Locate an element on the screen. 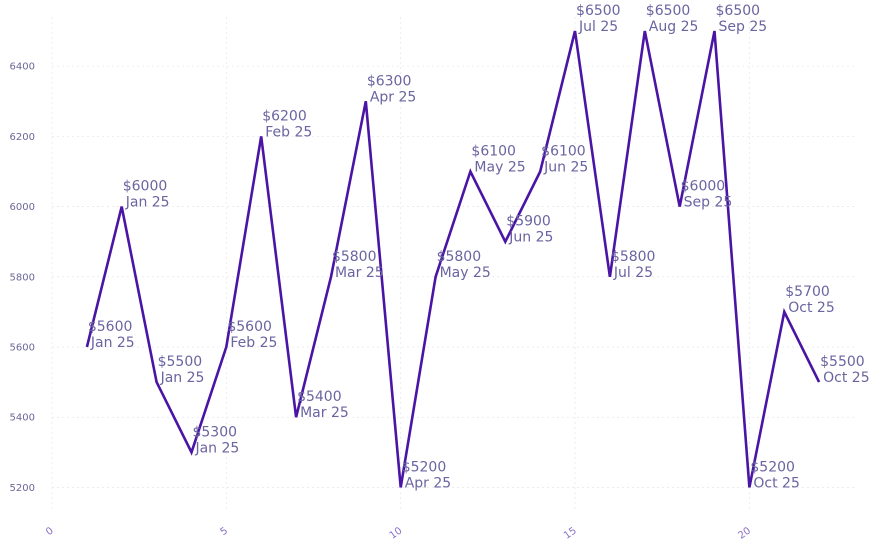 The height and width of the screenshot is (558, 880). x-tick-label: 5 is located at coordinates (225, 531).